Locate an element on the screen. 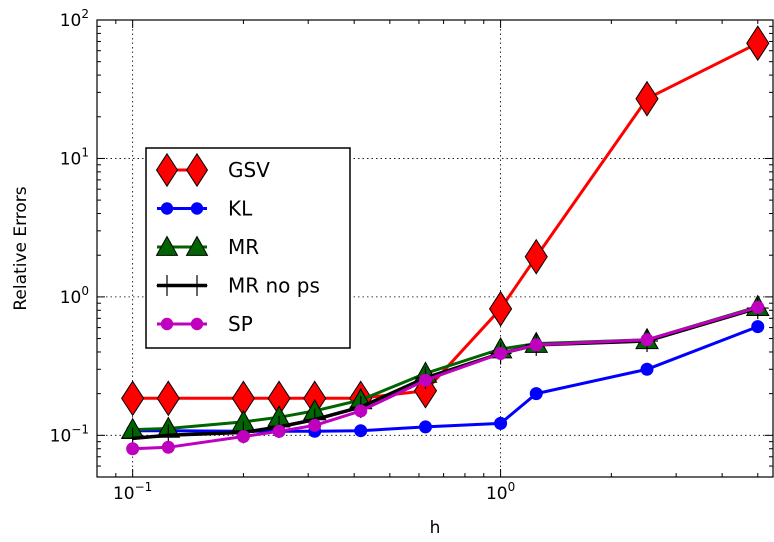 The height and width of the screenshot is (542, 774). legend-label: KL is located at coordinates (240, 209).